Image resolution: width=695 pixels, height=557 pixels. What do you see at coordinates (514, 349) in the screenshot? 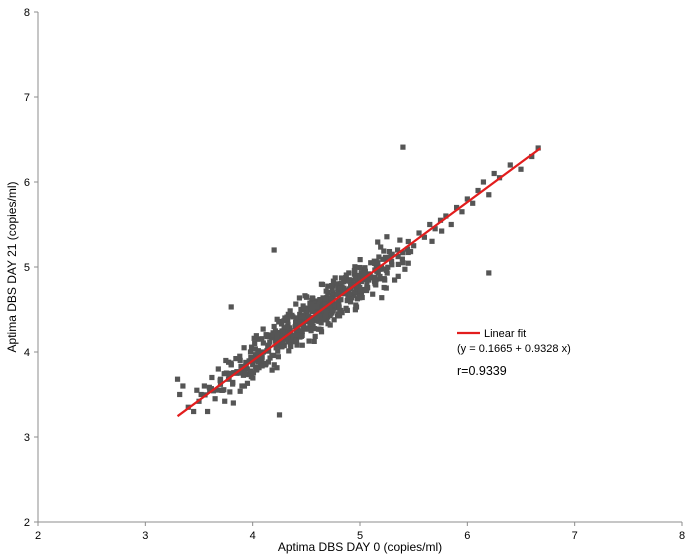
I see `legend-equation: (y = 0.1665 + 0.9328 x)` at bounding box center [514, 349].